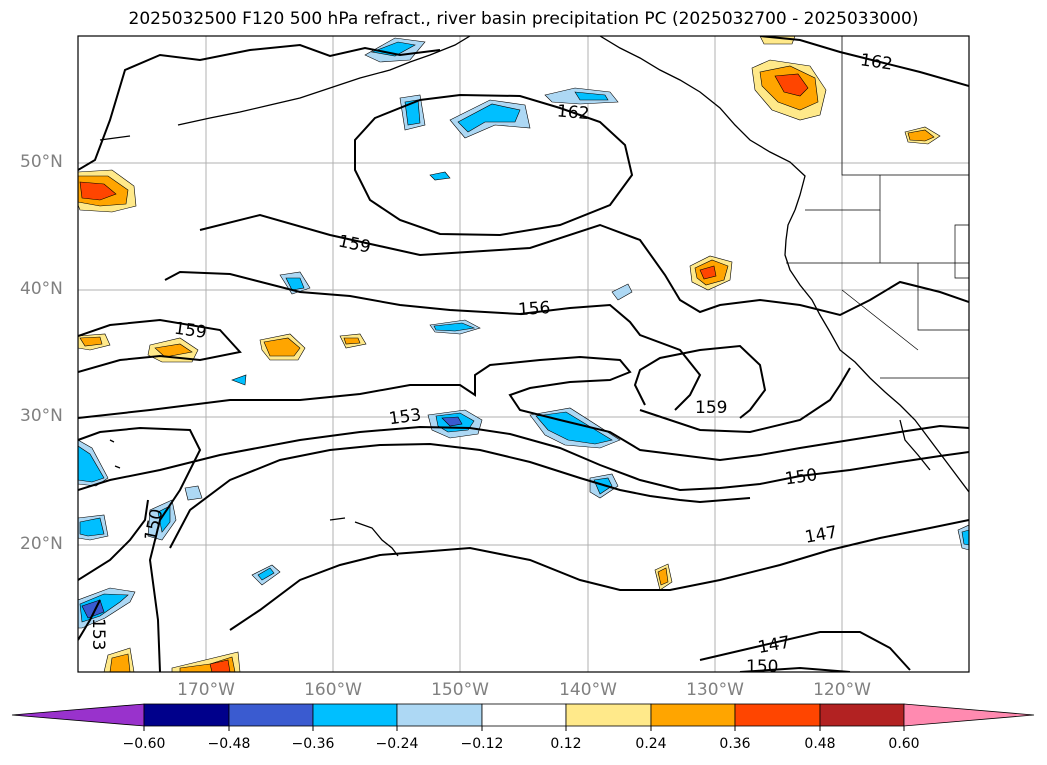 The image size is (1047, 765). Describe the element at coordinates (313, 744) in the screenshot. I see `colorbar-tick-label: −0.36` at that location.